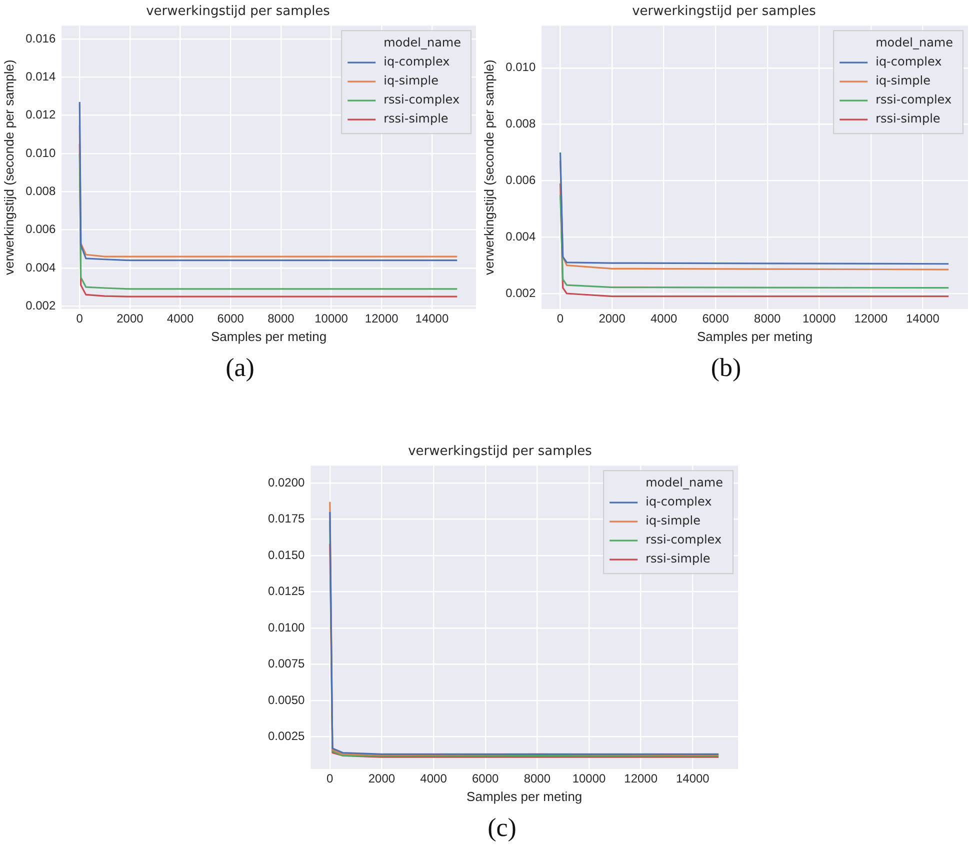 The height and width of the screenshot is (848, 972). Describe the element at coordinates (287, 482) in the screenshot. I see `y-tick-label: 0.0200` at that location.